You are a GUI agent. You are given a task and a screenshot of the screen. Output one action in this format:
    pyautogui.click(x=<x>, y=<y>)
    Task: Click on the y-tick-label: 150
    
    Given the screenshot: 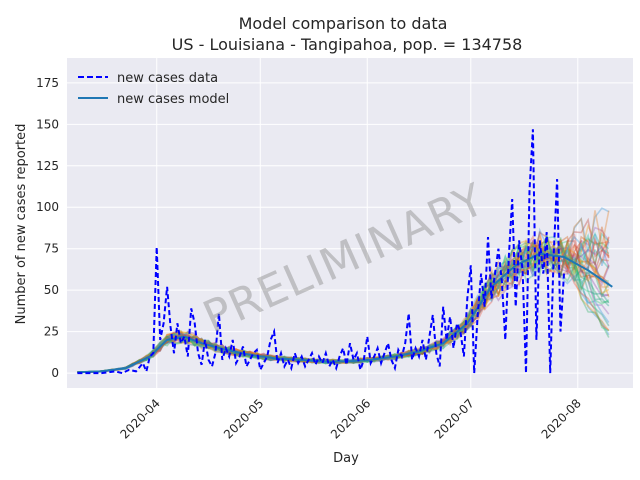 What is the action you would take?
    pyautogui.click(x=47, y=124)
    